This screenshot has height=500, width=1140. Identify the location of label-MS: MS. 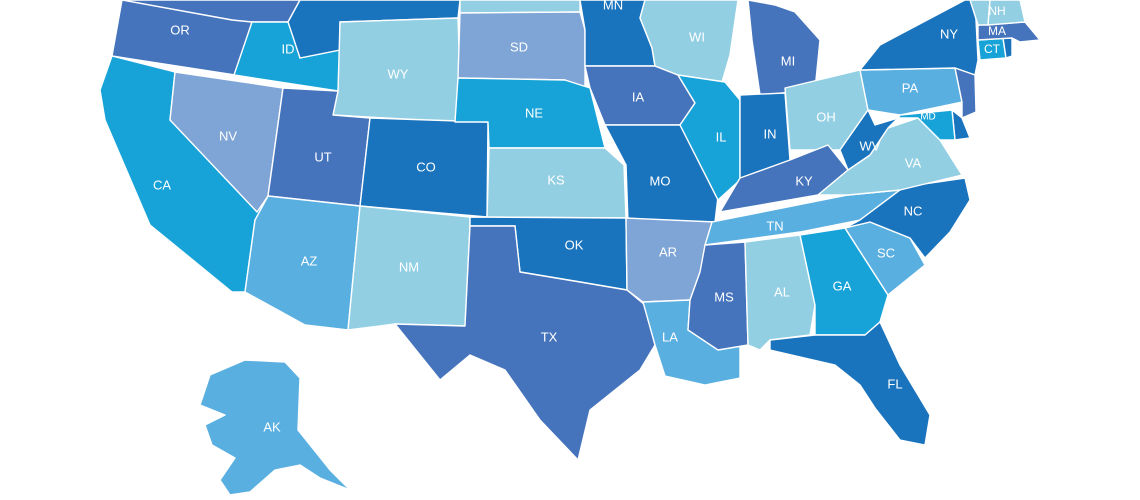
(724, 296).